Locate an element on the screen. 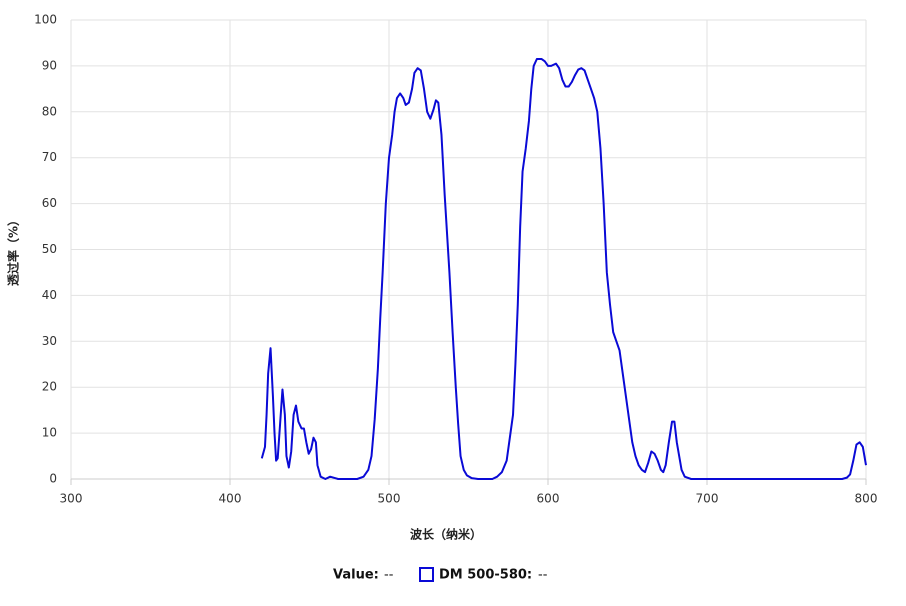 This screenshot has height=606, width=906. x-tick-label: 600 is located at coordinates (548, 499).